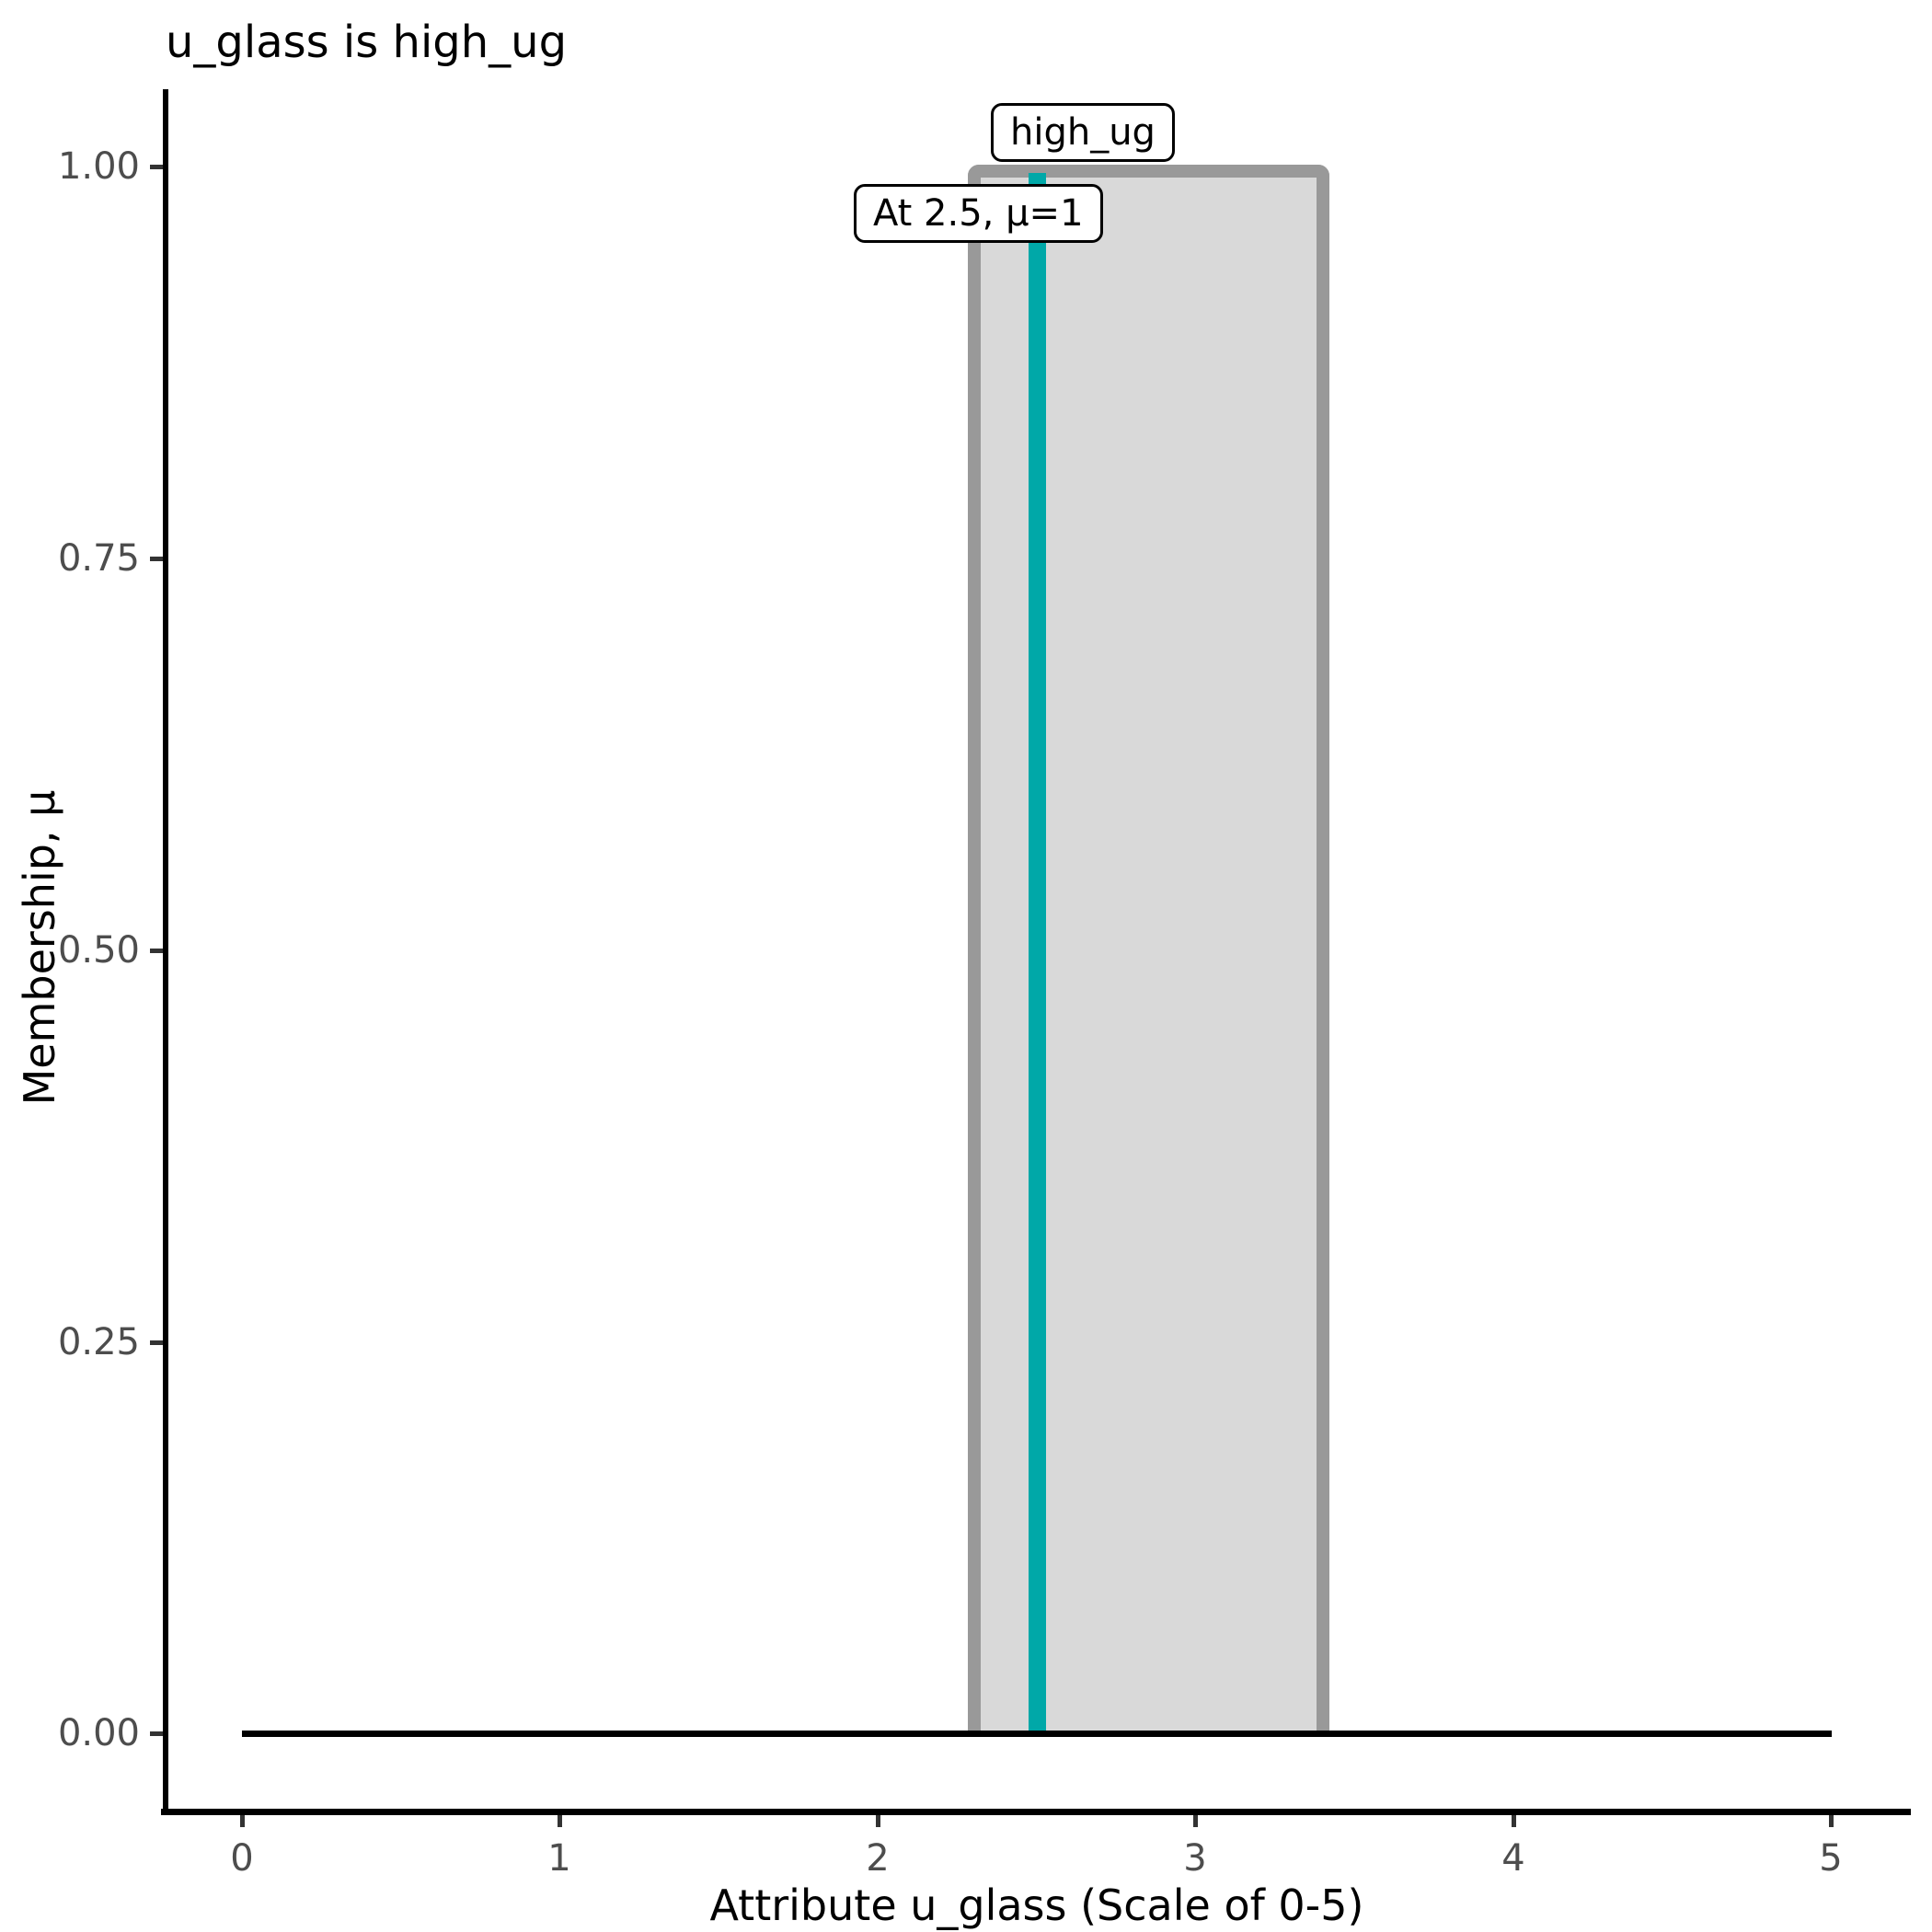  What do you see at coordinates (156, 951) in the screenshot?
I see `y-tick-mark-0.50` at bounding box center [156, 951].